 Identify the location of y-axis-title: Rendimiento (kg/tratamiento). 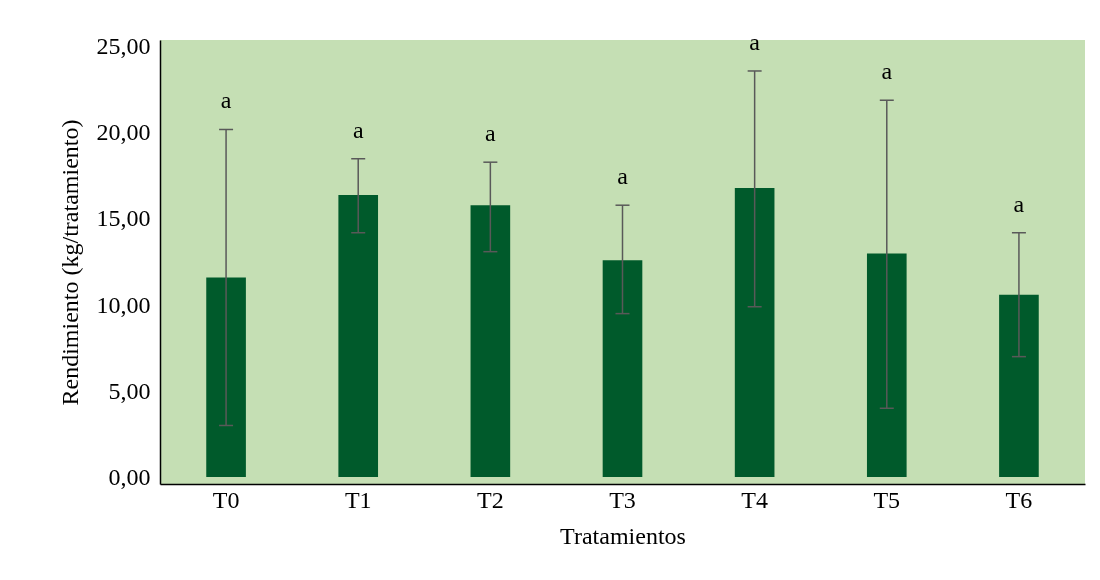
(69, 262).